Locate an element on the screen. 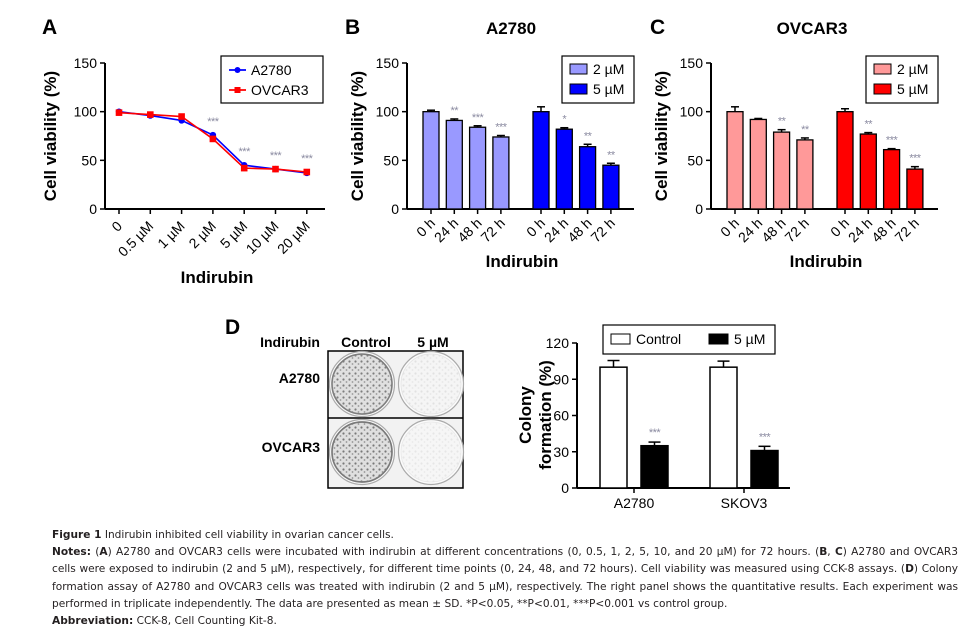 The width and height of the screenshot is (964, 636). colony-header-label: Indirubin is located at coordinates (290, 342).